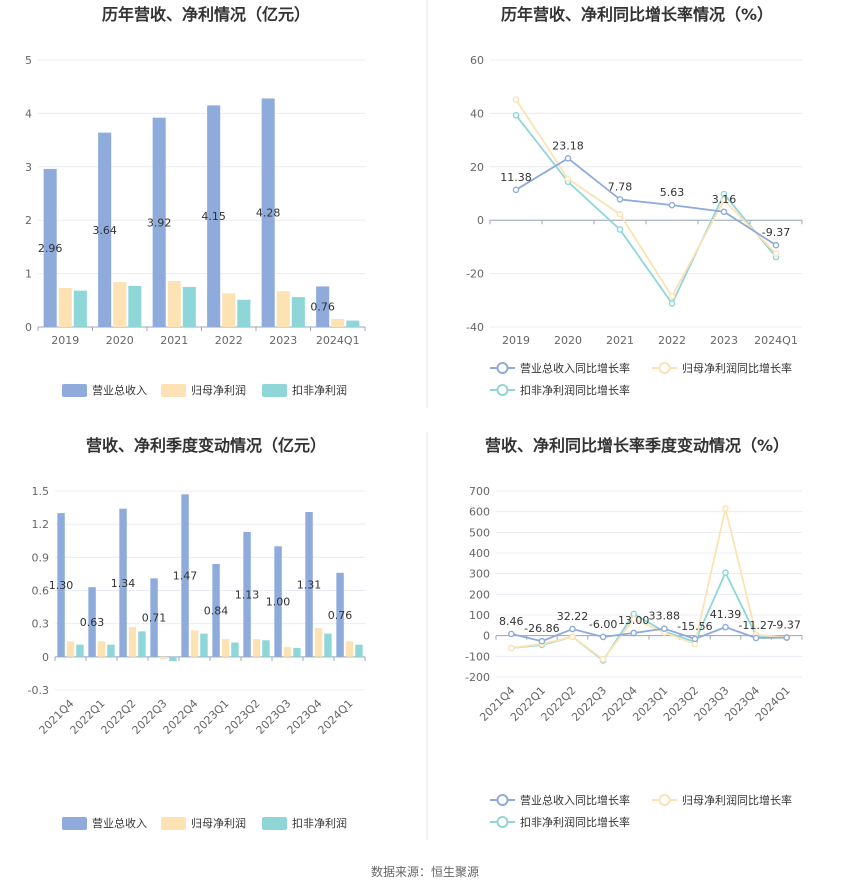 The image size is (850, 891). Describe the element at coordinates (672, 192) in the screenshot. I see `line-data-label: 5.63` at that location.